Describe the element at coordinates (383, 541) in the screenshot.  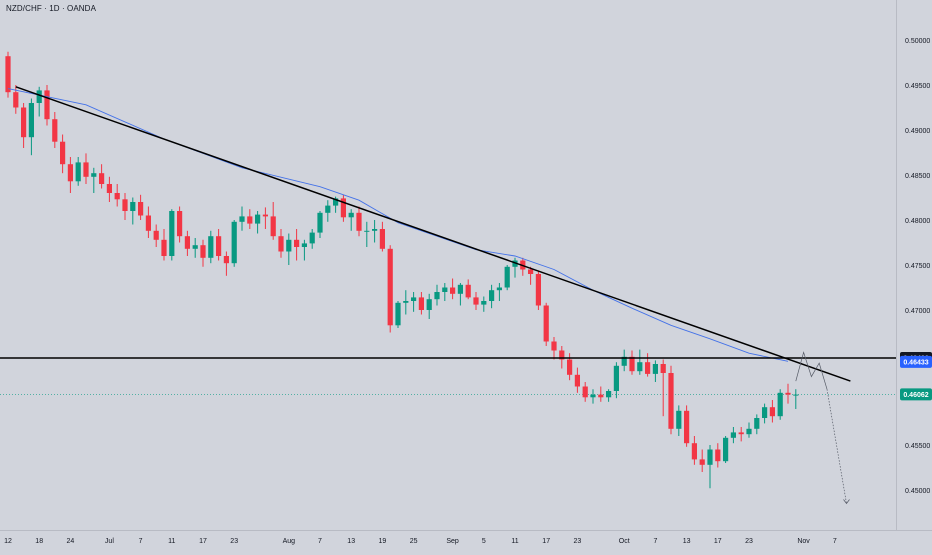
I see `time-tick-label: 19` at that location.